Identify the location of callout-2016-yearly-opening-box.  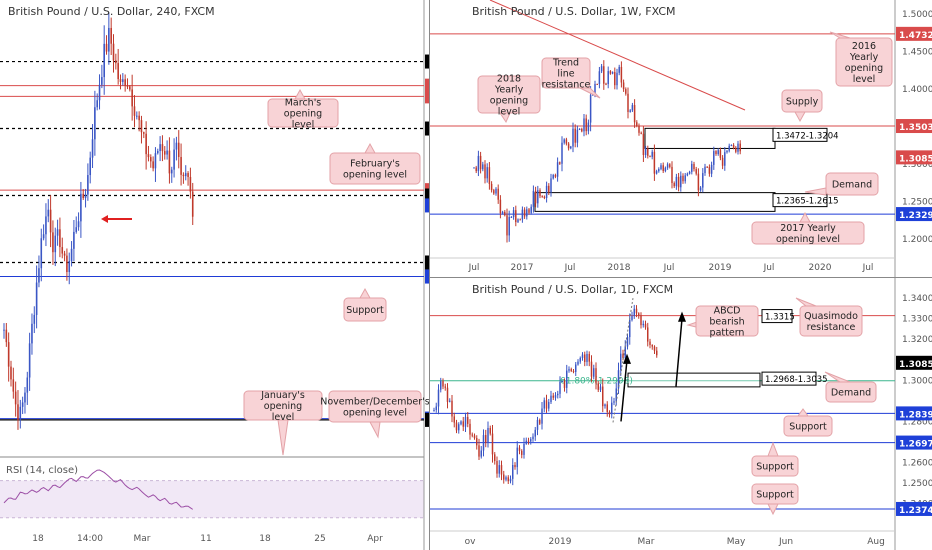
(864, 62).